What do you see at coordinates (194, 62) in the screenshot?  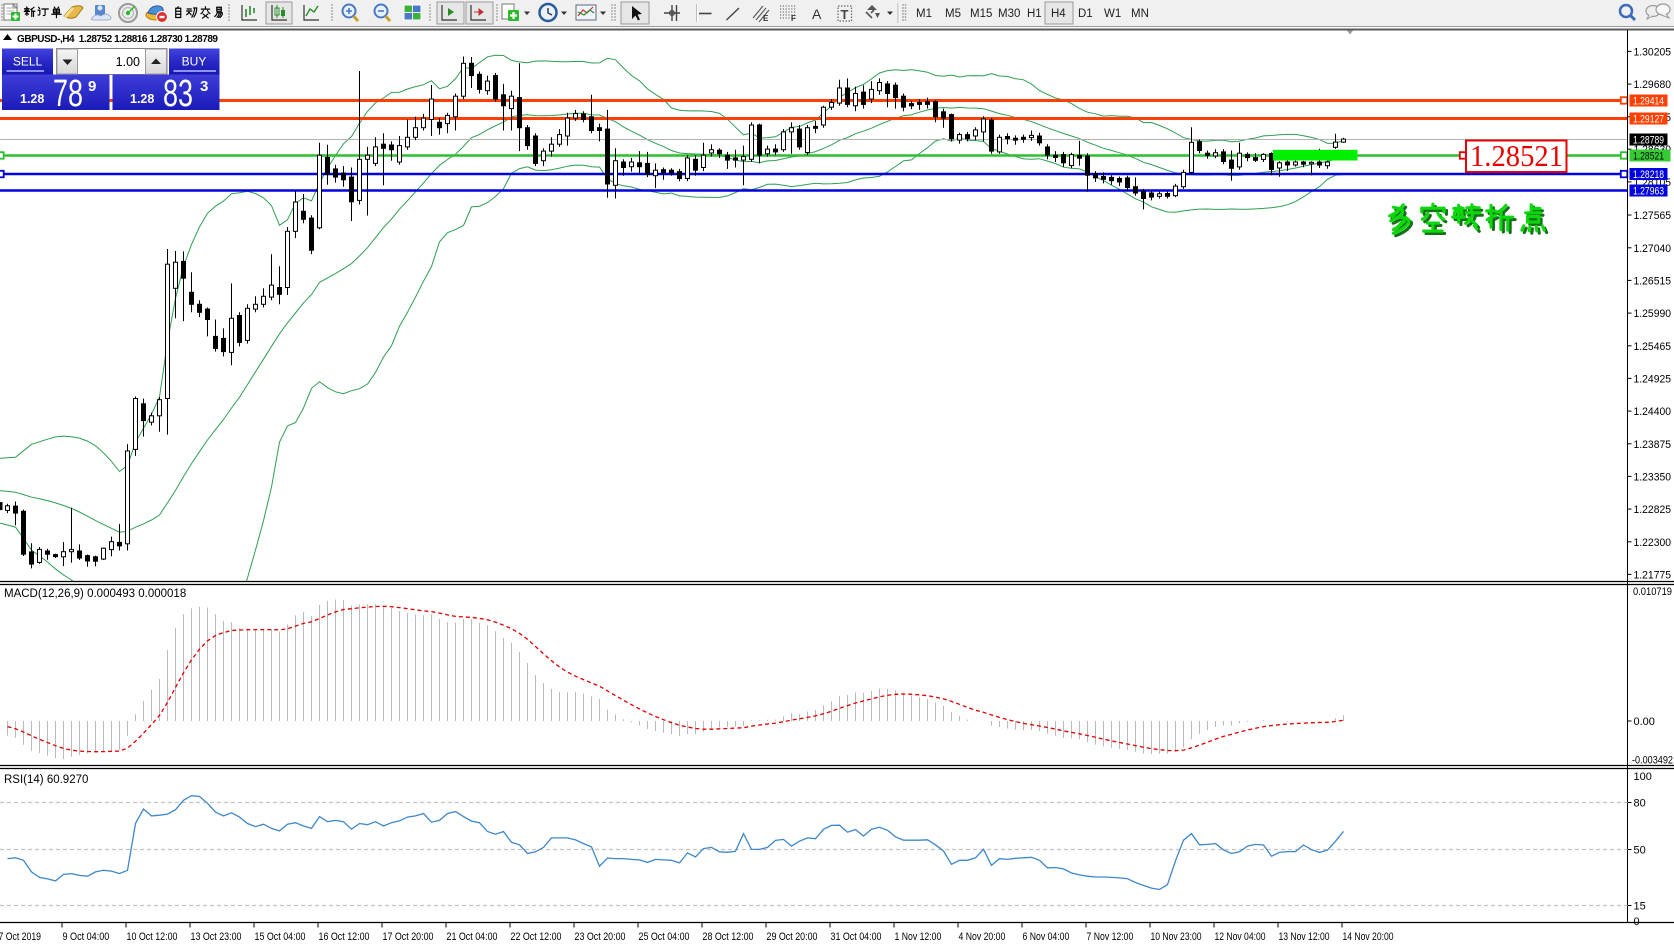 I see `svg-text: BUY` at bounding box center [194, 62].